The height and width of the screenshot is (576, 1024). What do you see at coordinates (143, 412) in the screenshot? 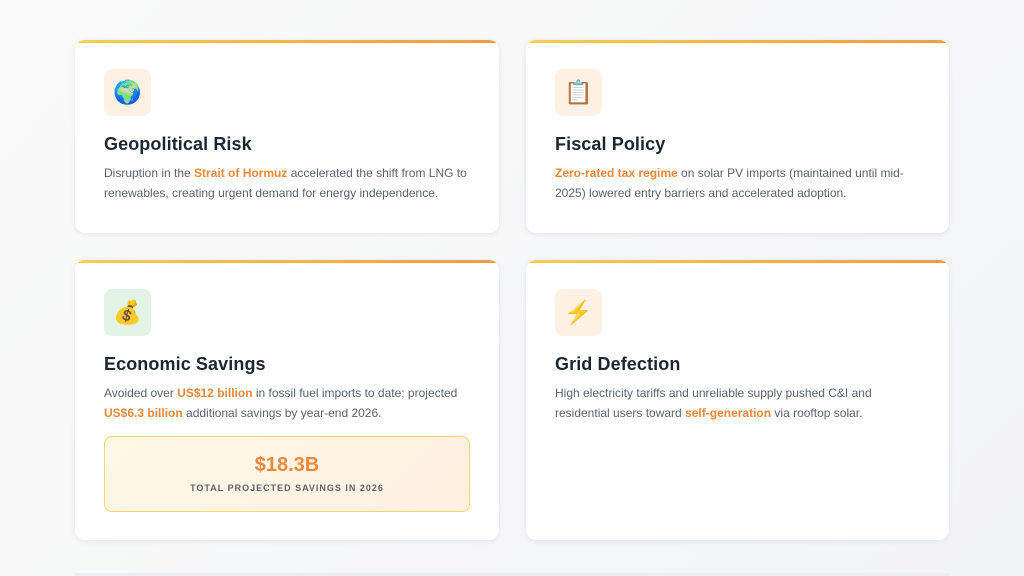
I see `highlight: US$6.3 billion` at bounding box center [143, 412].